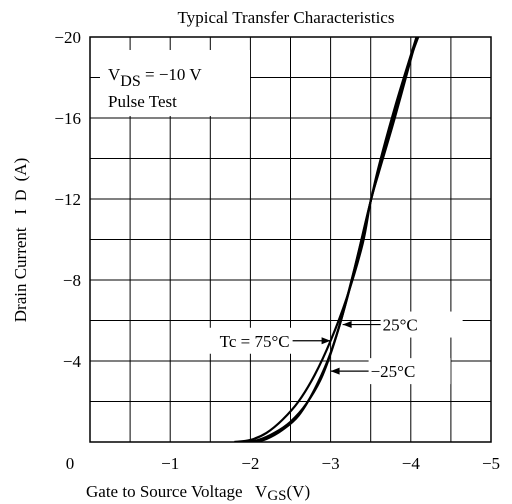  What do you see at coordinates (411, 463) in the screenshot?
I see `x-tick-label: −4` at bounding box center [411, 463].